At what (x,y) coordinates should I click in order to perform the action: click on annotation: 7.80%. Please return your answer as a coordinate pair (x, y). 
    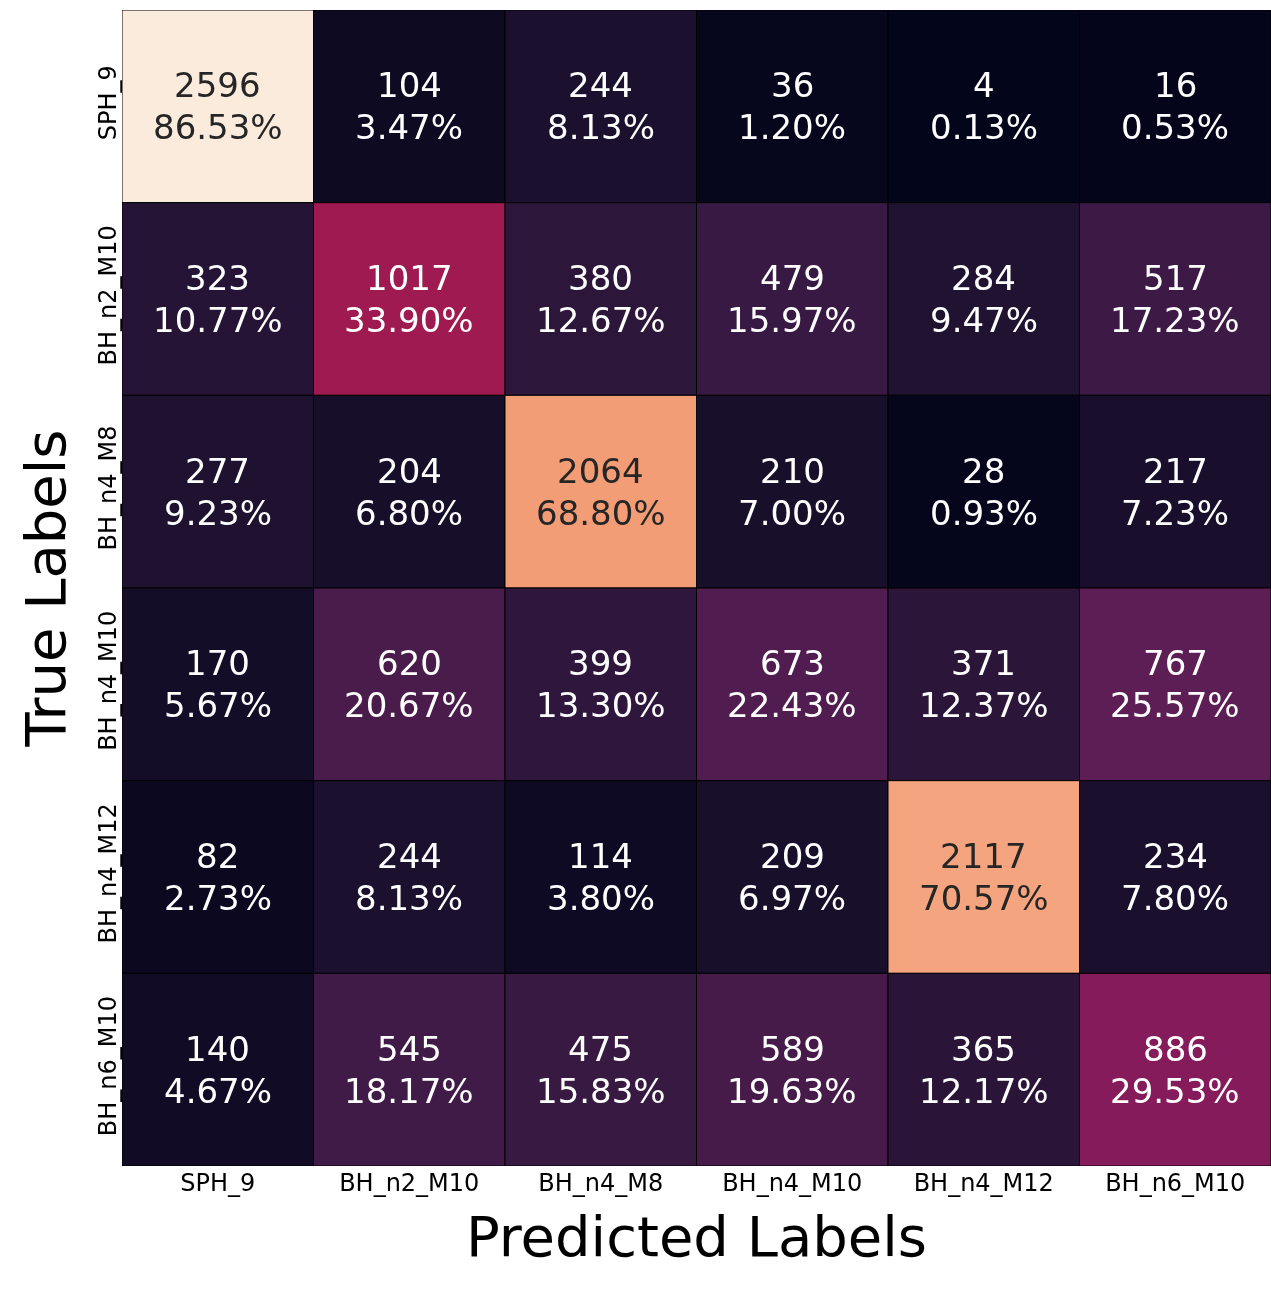
    Looking at the image, I should click on (1175, 898).